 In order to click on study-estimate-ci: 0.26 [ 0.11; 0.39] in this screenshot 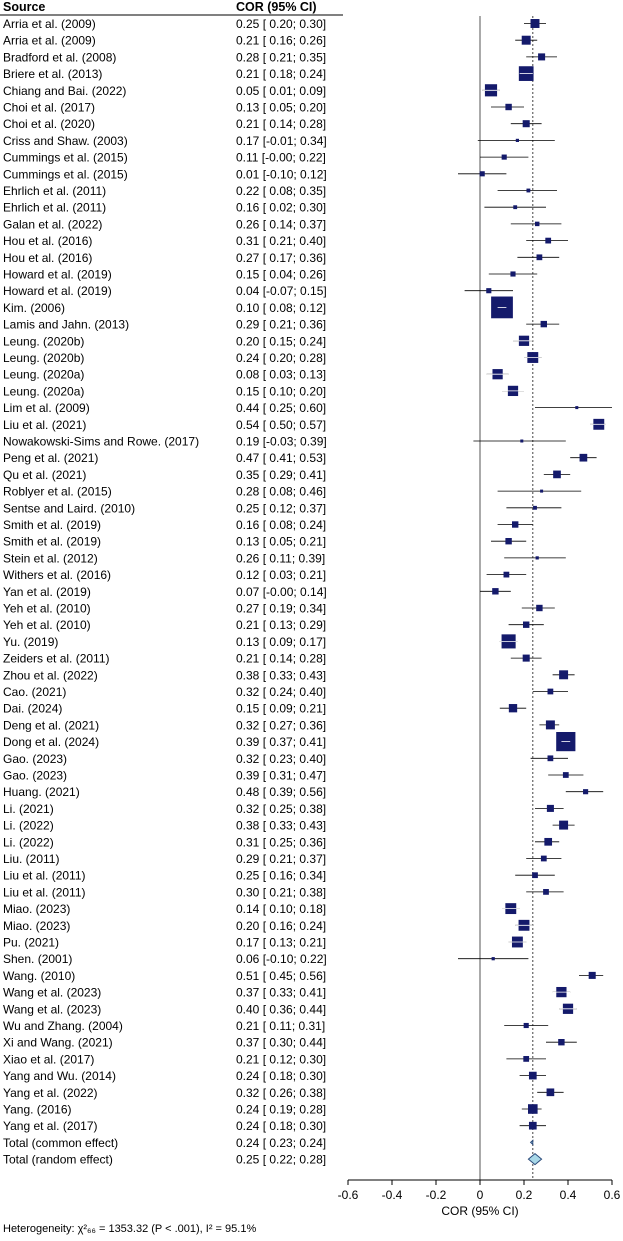, I will do `click(280, 558)`.